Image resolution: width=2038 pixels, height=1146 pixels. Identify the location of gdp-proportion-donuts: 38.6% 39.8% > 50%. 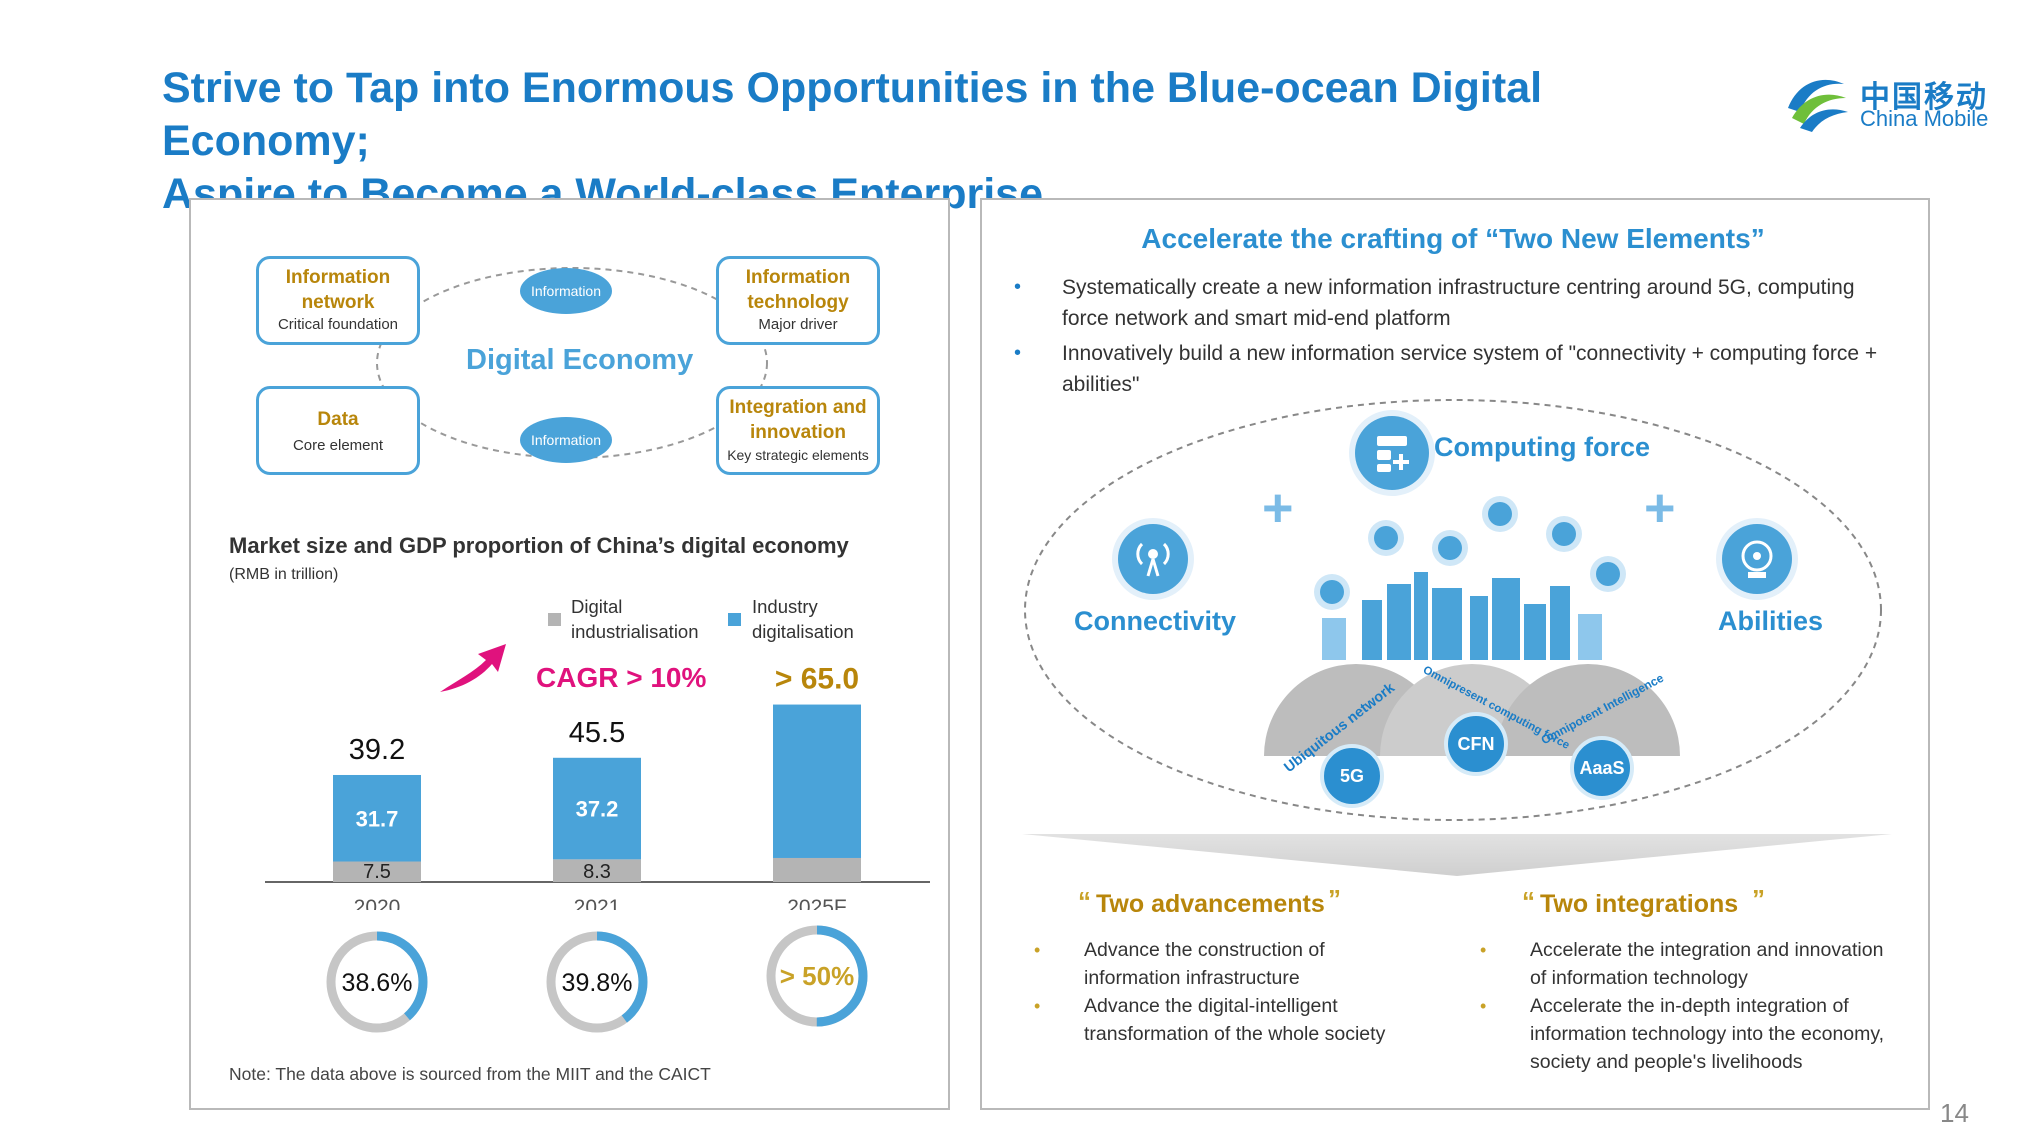
(597, 979).